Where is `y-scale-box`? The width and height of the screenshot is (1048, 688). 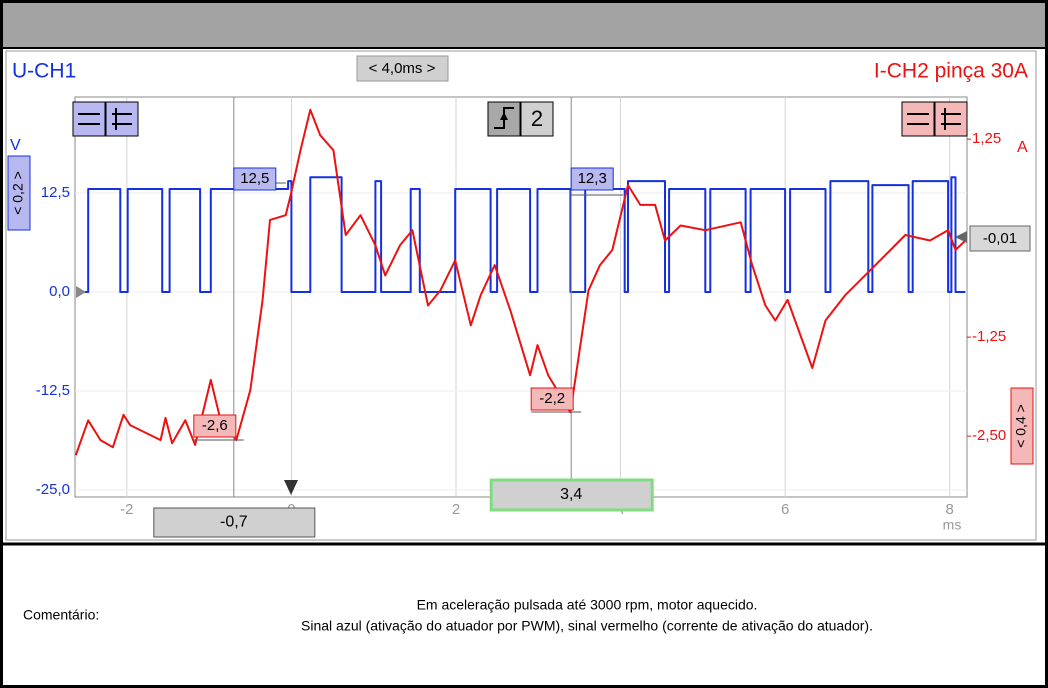 y-scale-box is located at coordinates (19, 193).